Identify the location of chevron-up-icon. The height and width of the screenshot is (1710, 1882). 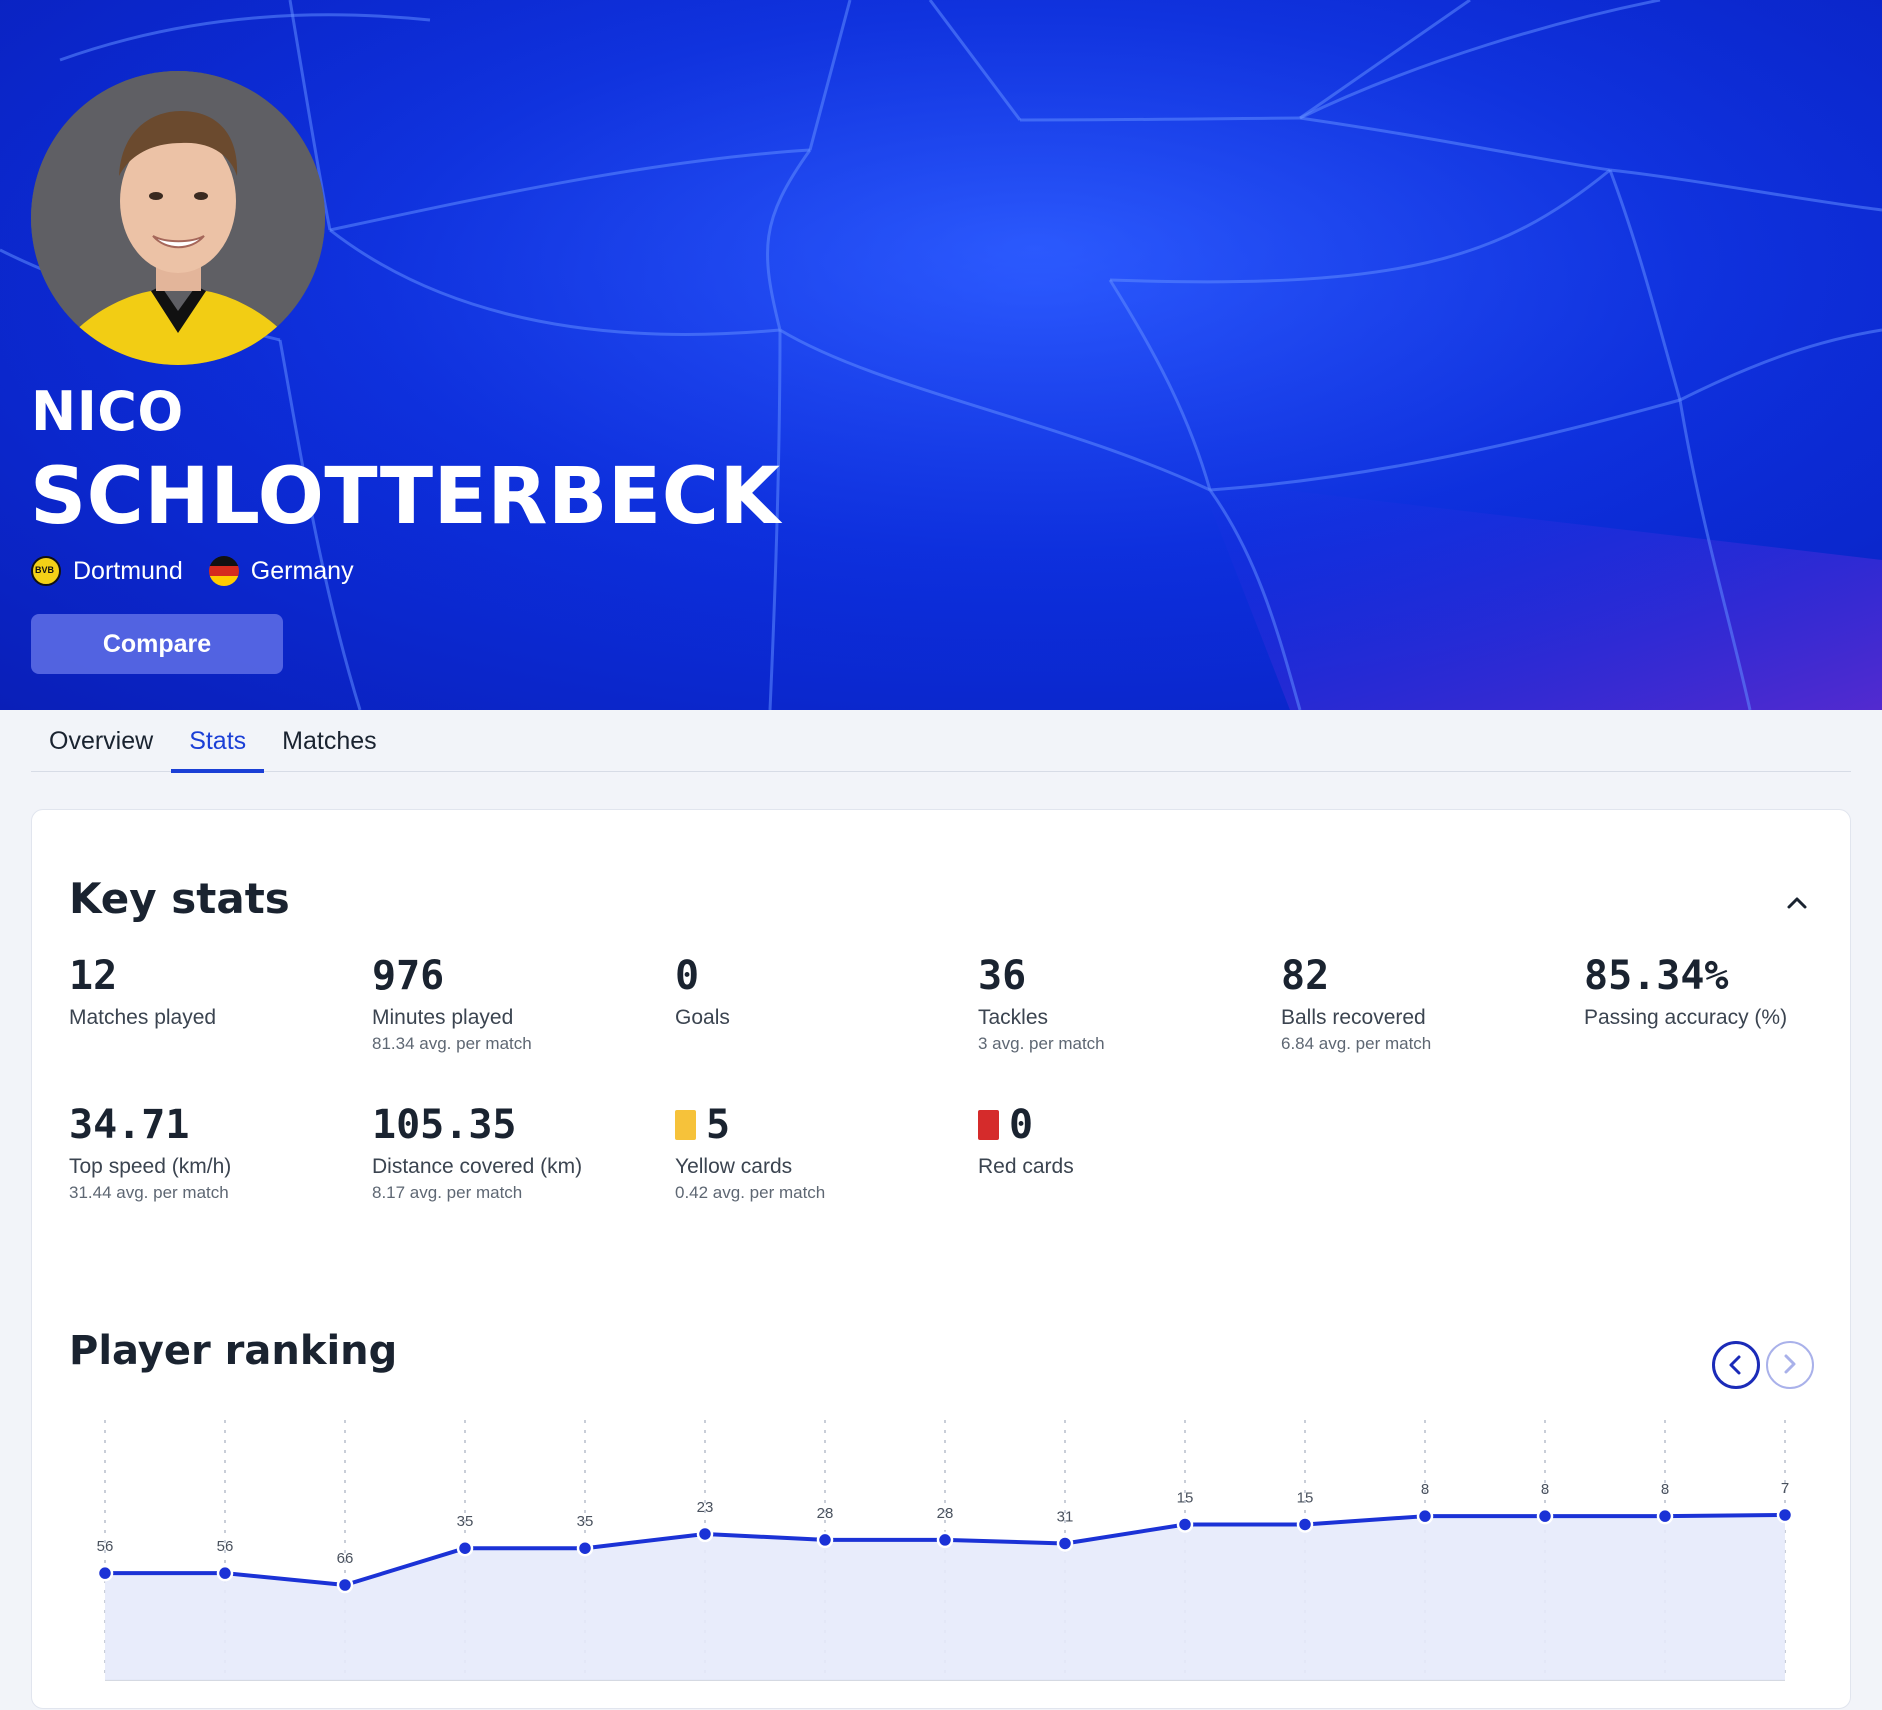
(1797, 903).